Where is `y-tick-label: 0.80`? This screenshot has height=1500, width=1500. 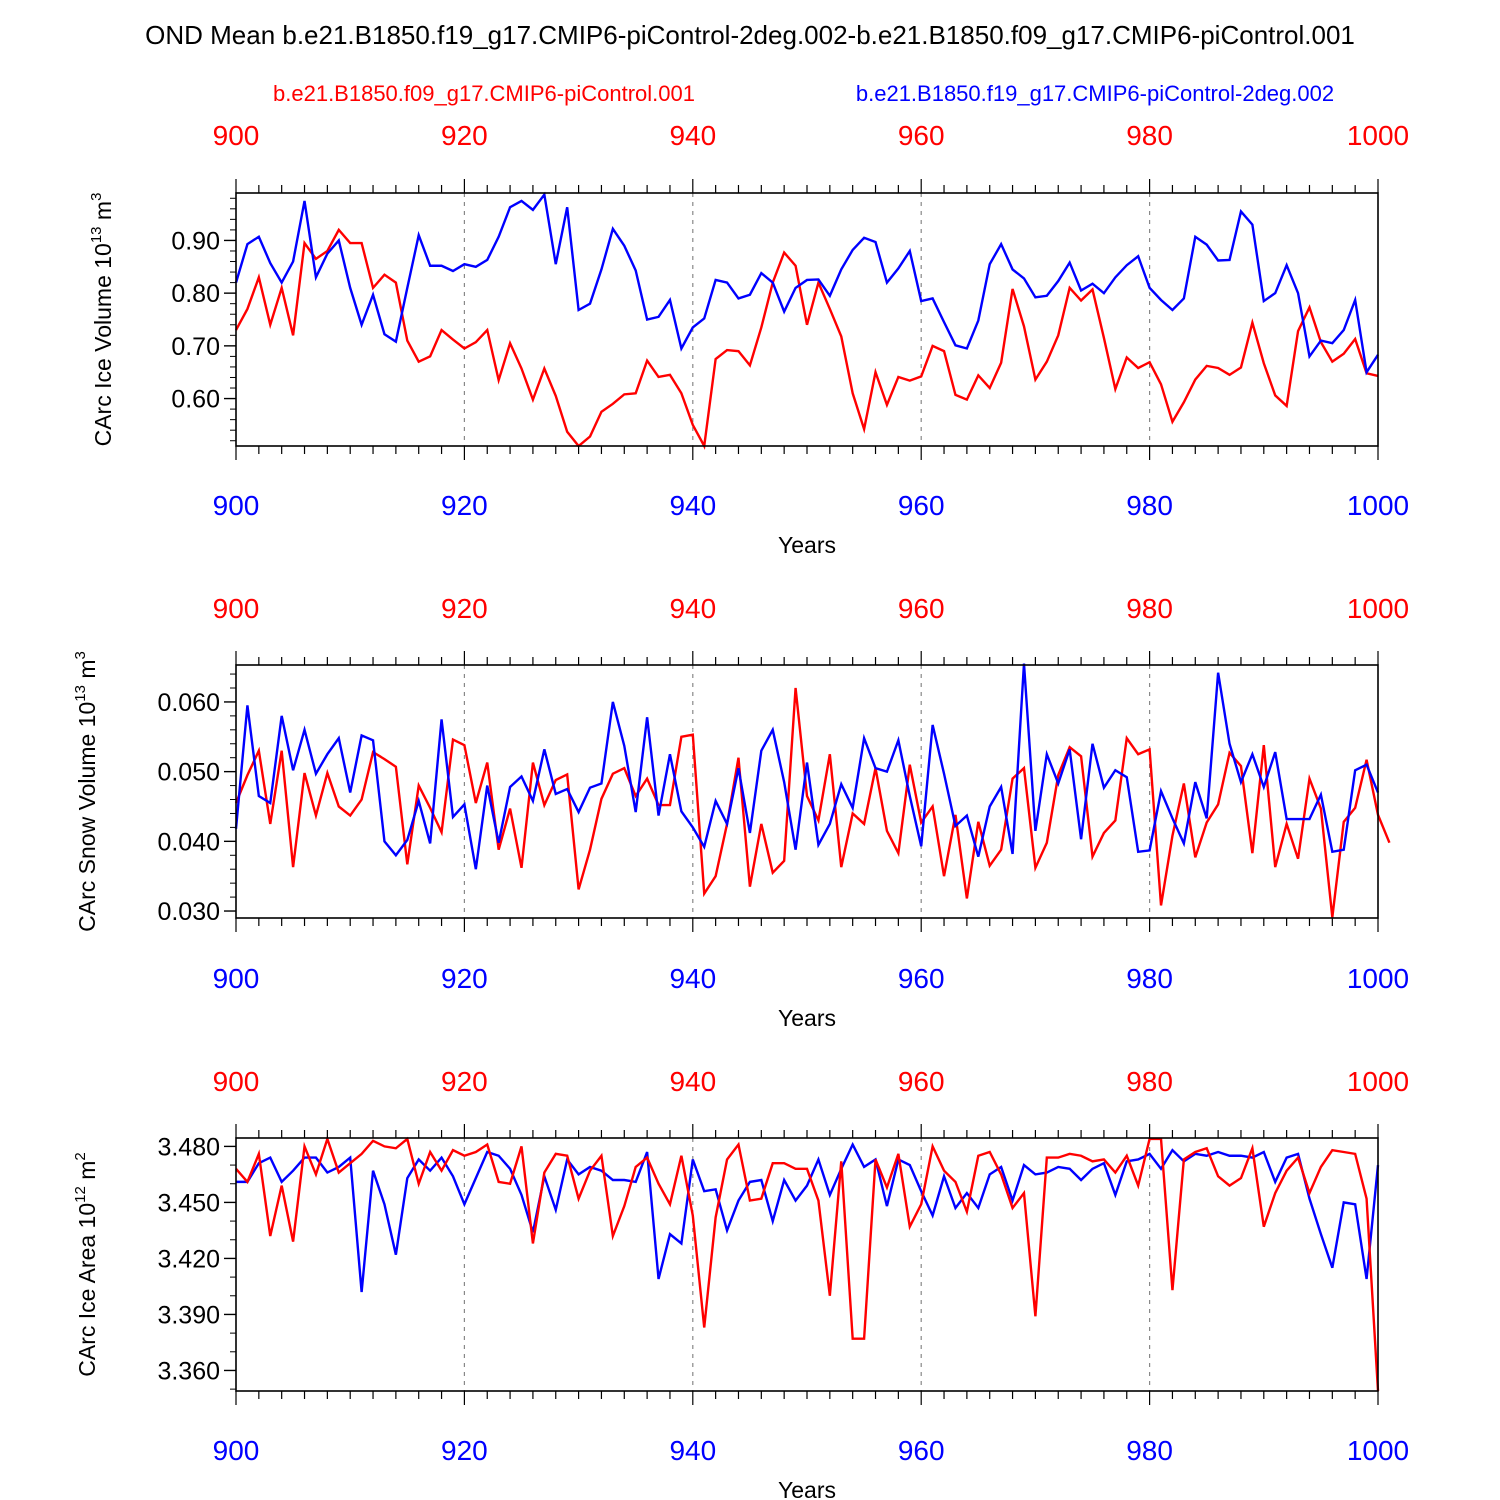
y-tick-label: 0.80 is located at coordinates (195, 294).